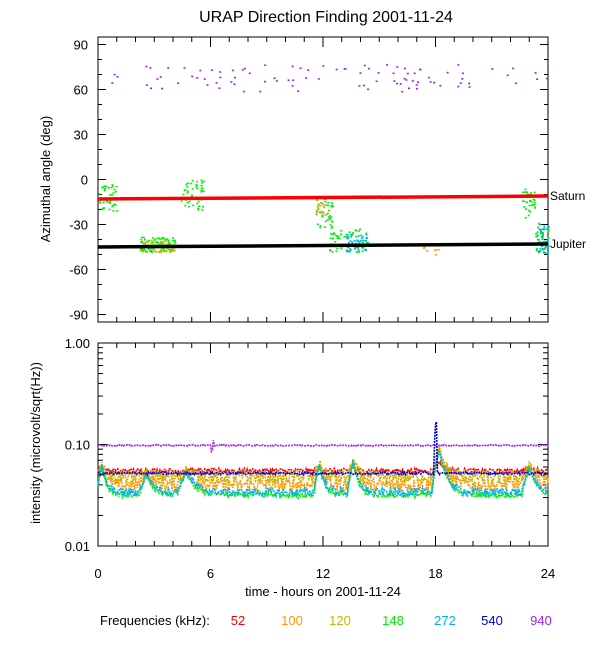  I want to click on legend-label: Frequencies (kHz):, so click(155, 620).